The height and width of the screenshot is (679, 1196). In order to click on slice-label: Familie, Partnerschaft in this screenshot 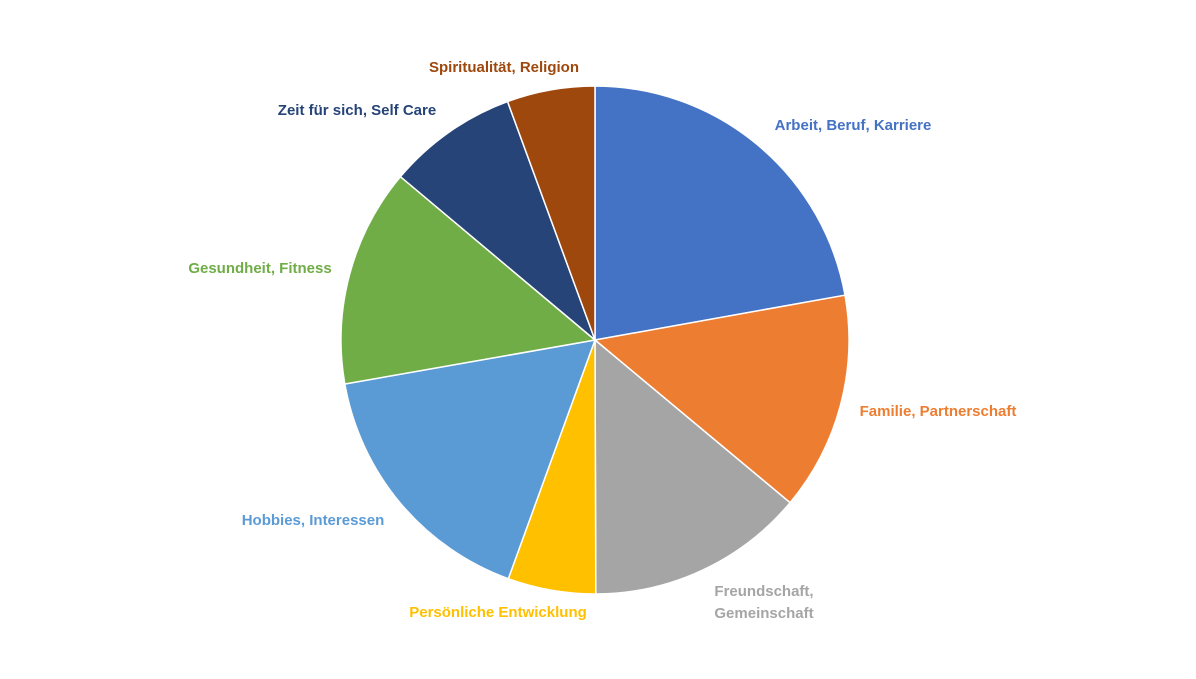, I will do `click(938, 411)`.